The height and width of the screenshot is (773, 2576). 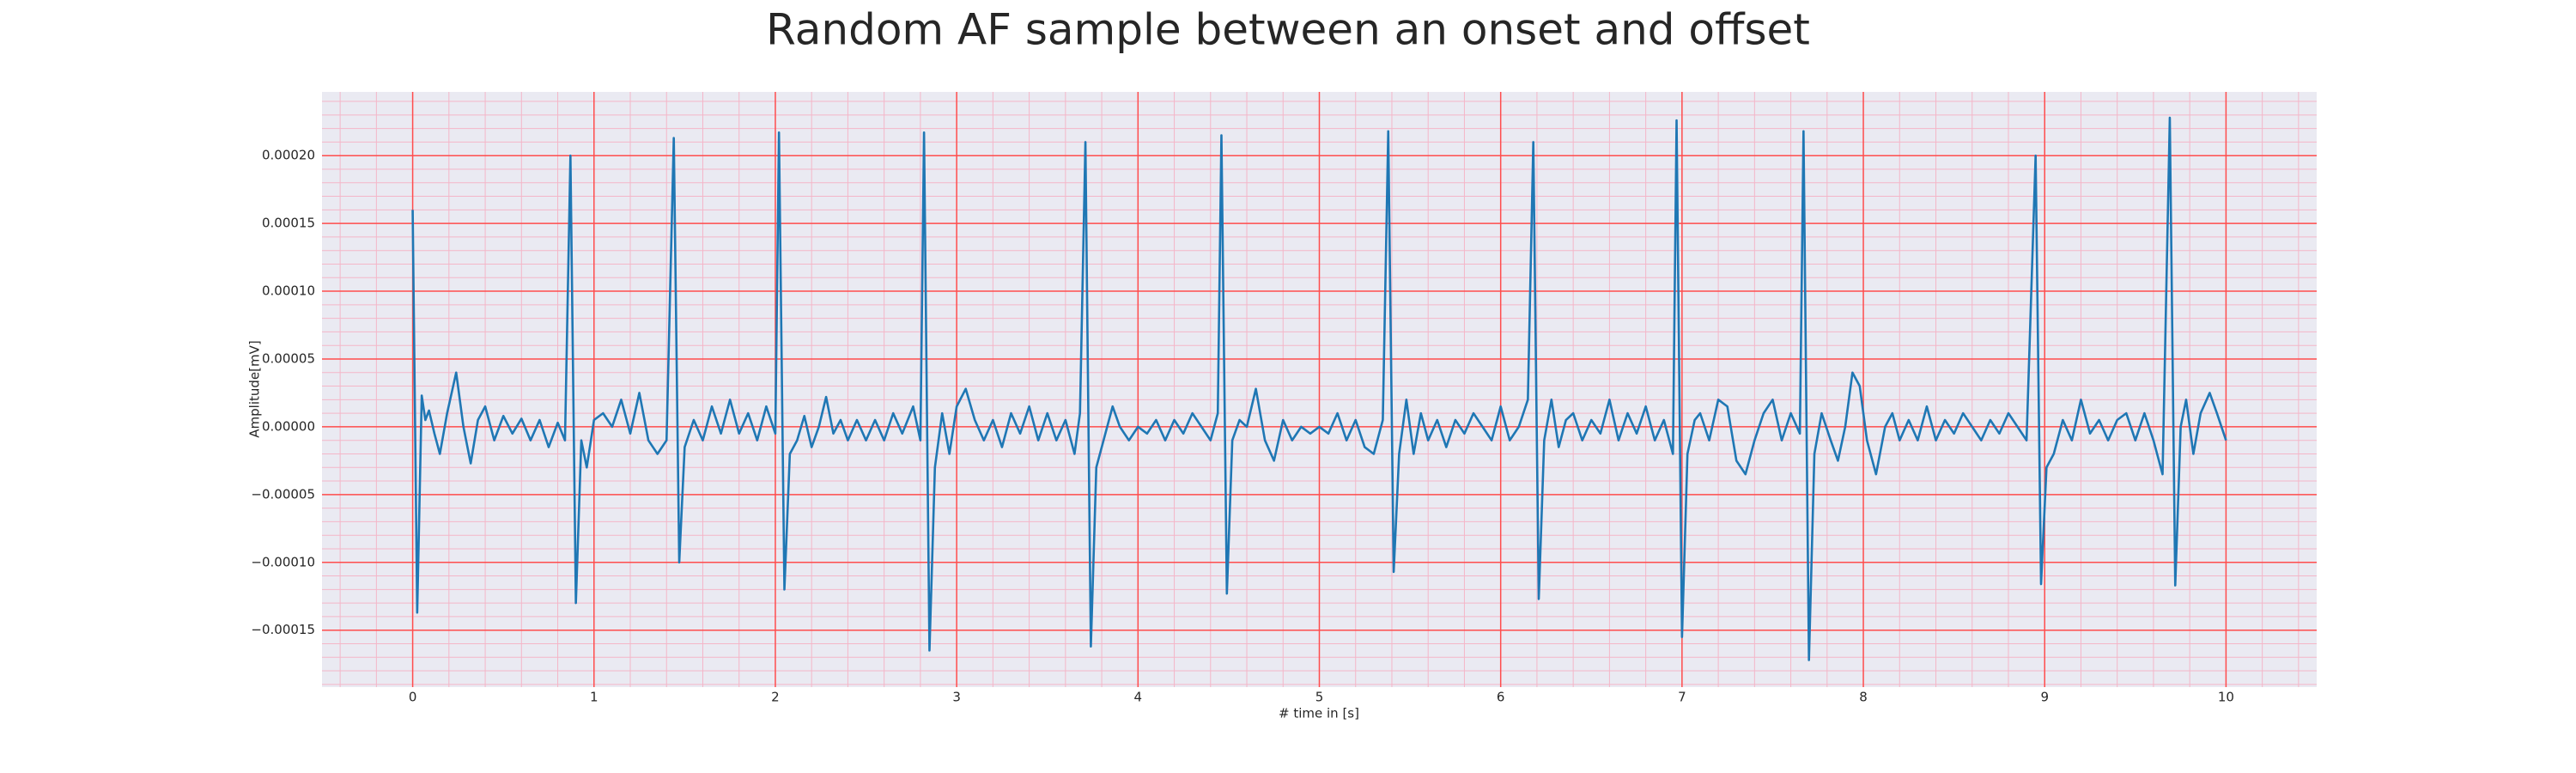 What do you see at coordinates (1682, 697) in the screenshot?
I see `x-tick-label: 7` at bounding box center [1682, 697].